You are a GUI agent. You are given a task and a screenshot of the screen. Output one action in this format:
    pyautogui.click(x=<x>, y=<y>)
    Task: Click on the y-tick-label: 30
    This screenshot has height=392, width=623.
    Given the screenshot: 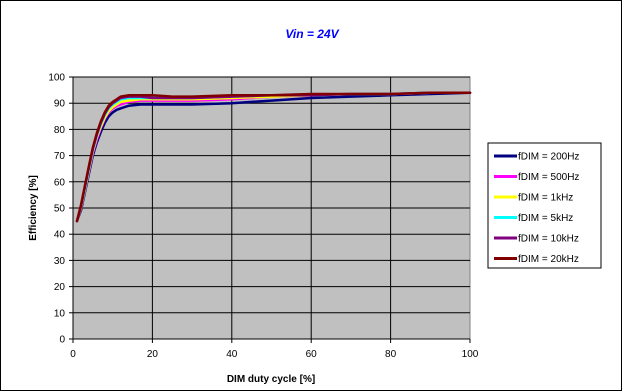 What is the action you would take?
    pyautogui.click(x=60, y=261)
    